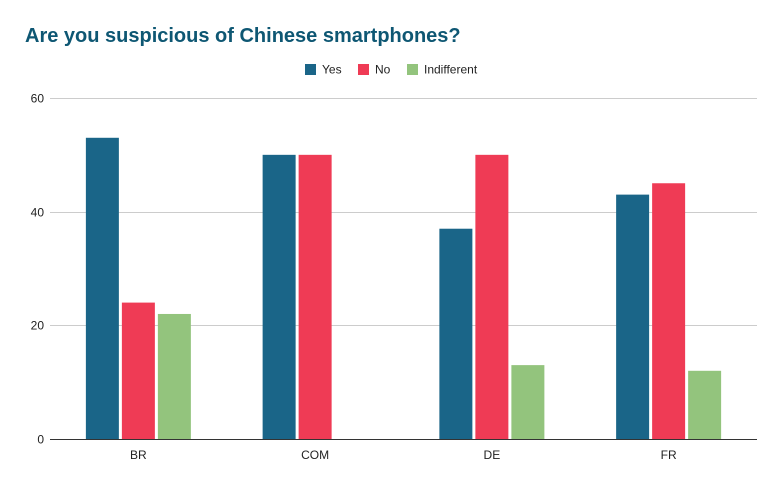  I want to click on bar-no-de, so click(492, 297).